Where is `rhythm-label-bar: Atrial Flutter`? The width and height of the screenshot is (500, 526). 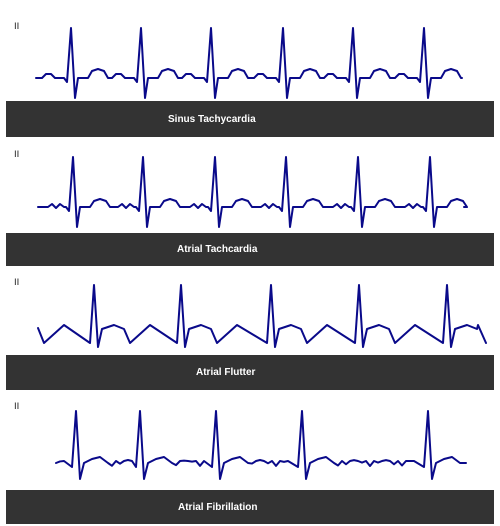 rhythm-label-bar: Atrial Flutter is located at coordinates (250, 372).